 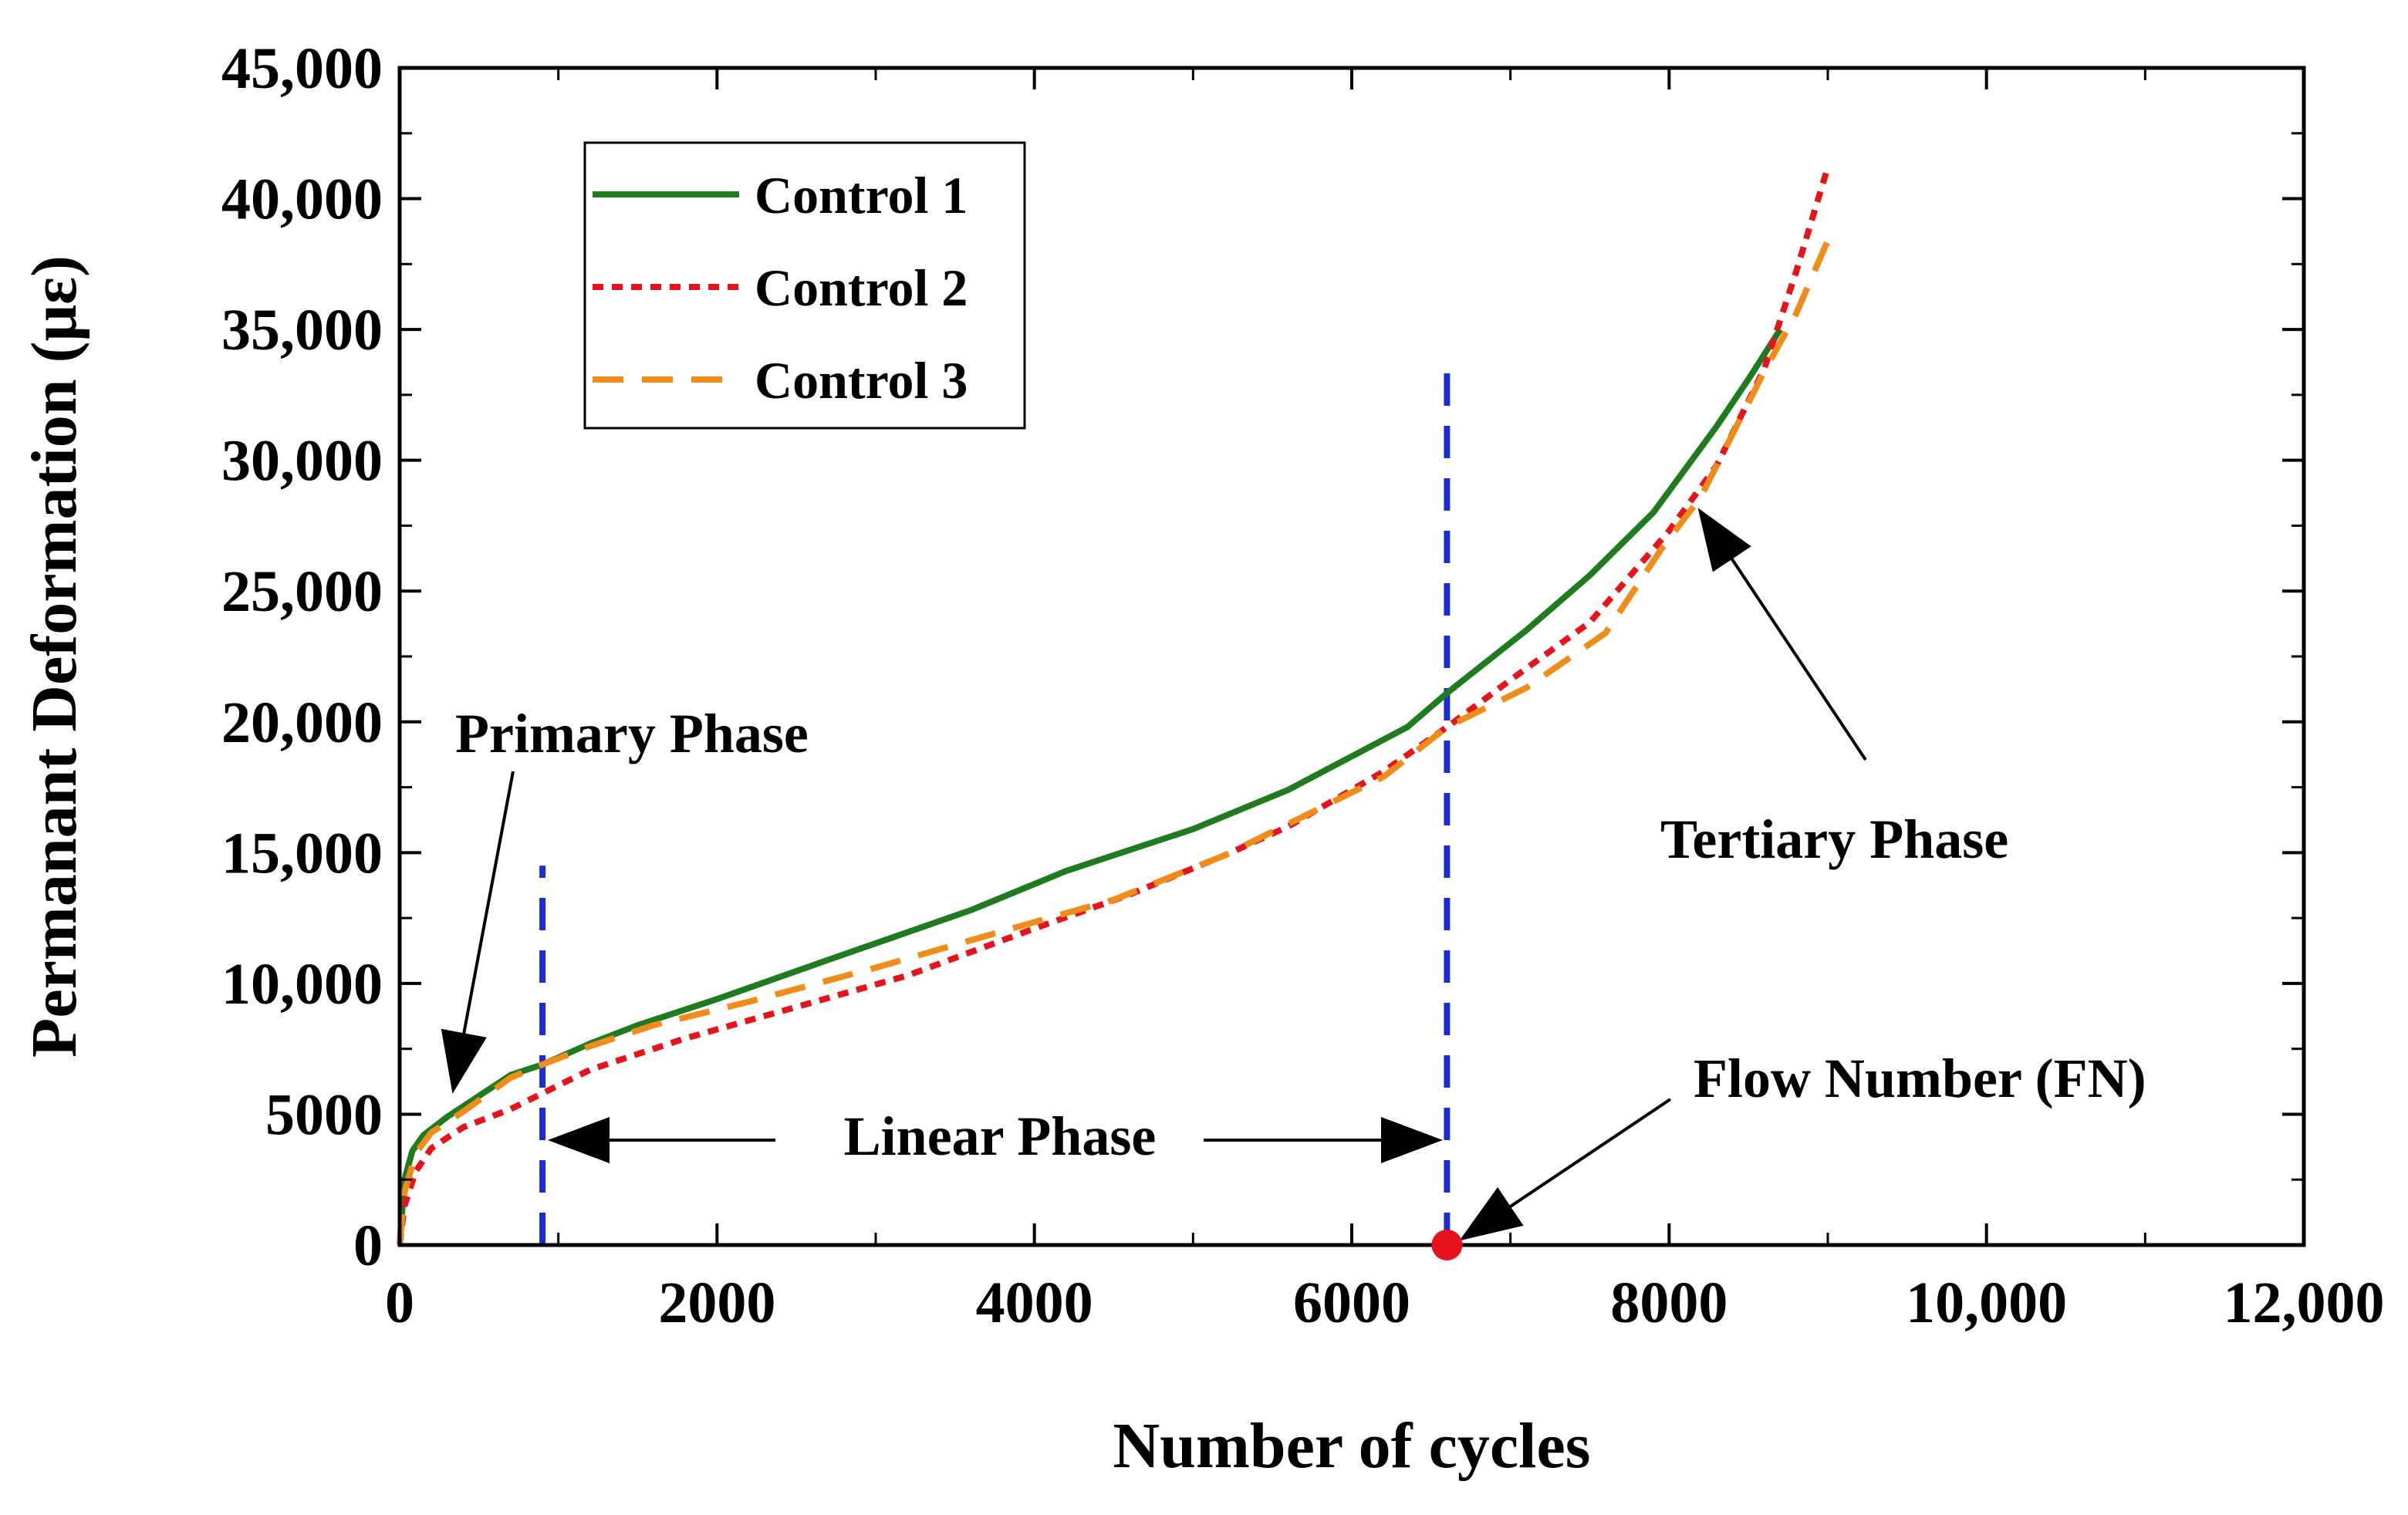 I want to click on annotation-tertiary-phase: Tertiary Phase, so click(x=1834, y=839).